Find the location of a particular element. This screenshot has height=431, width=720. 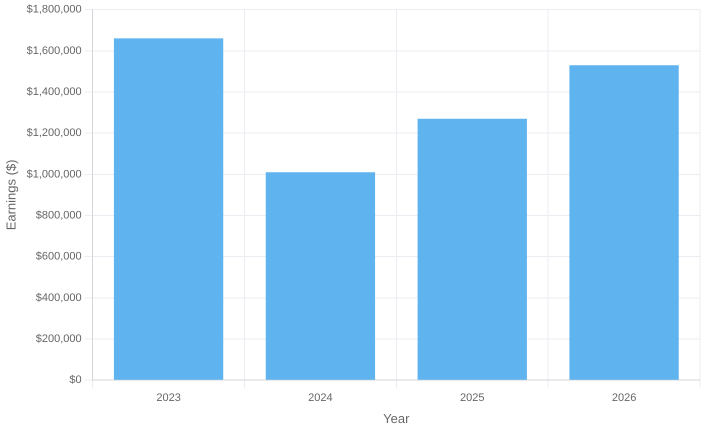

y-tick-label: $1,800,000 is located at coordinates (54, 10).